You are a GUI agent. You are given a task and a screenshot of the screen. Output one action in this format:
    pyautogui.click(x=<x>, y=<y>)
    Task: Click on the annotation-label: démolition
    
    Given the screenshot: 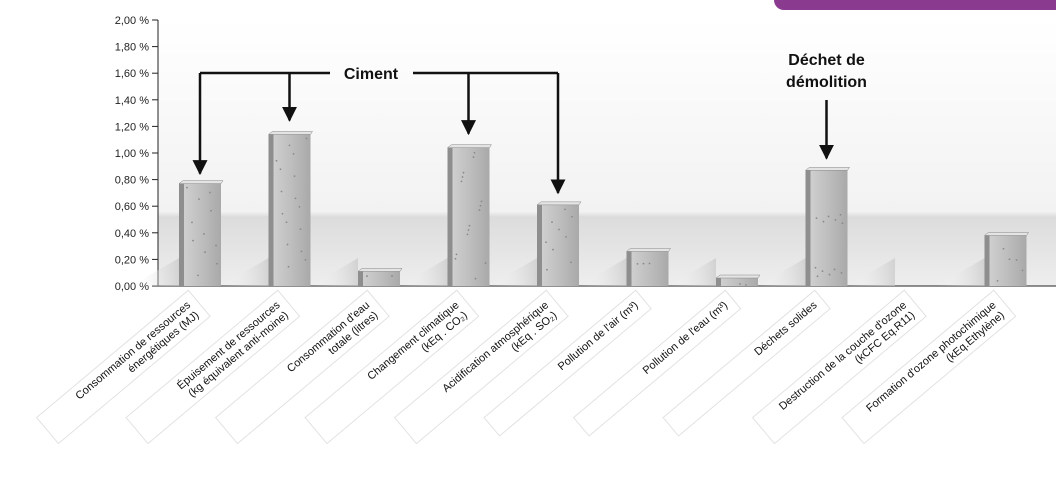 What is the action you would take?
    pyautogui.click(x=826, y=82)
    